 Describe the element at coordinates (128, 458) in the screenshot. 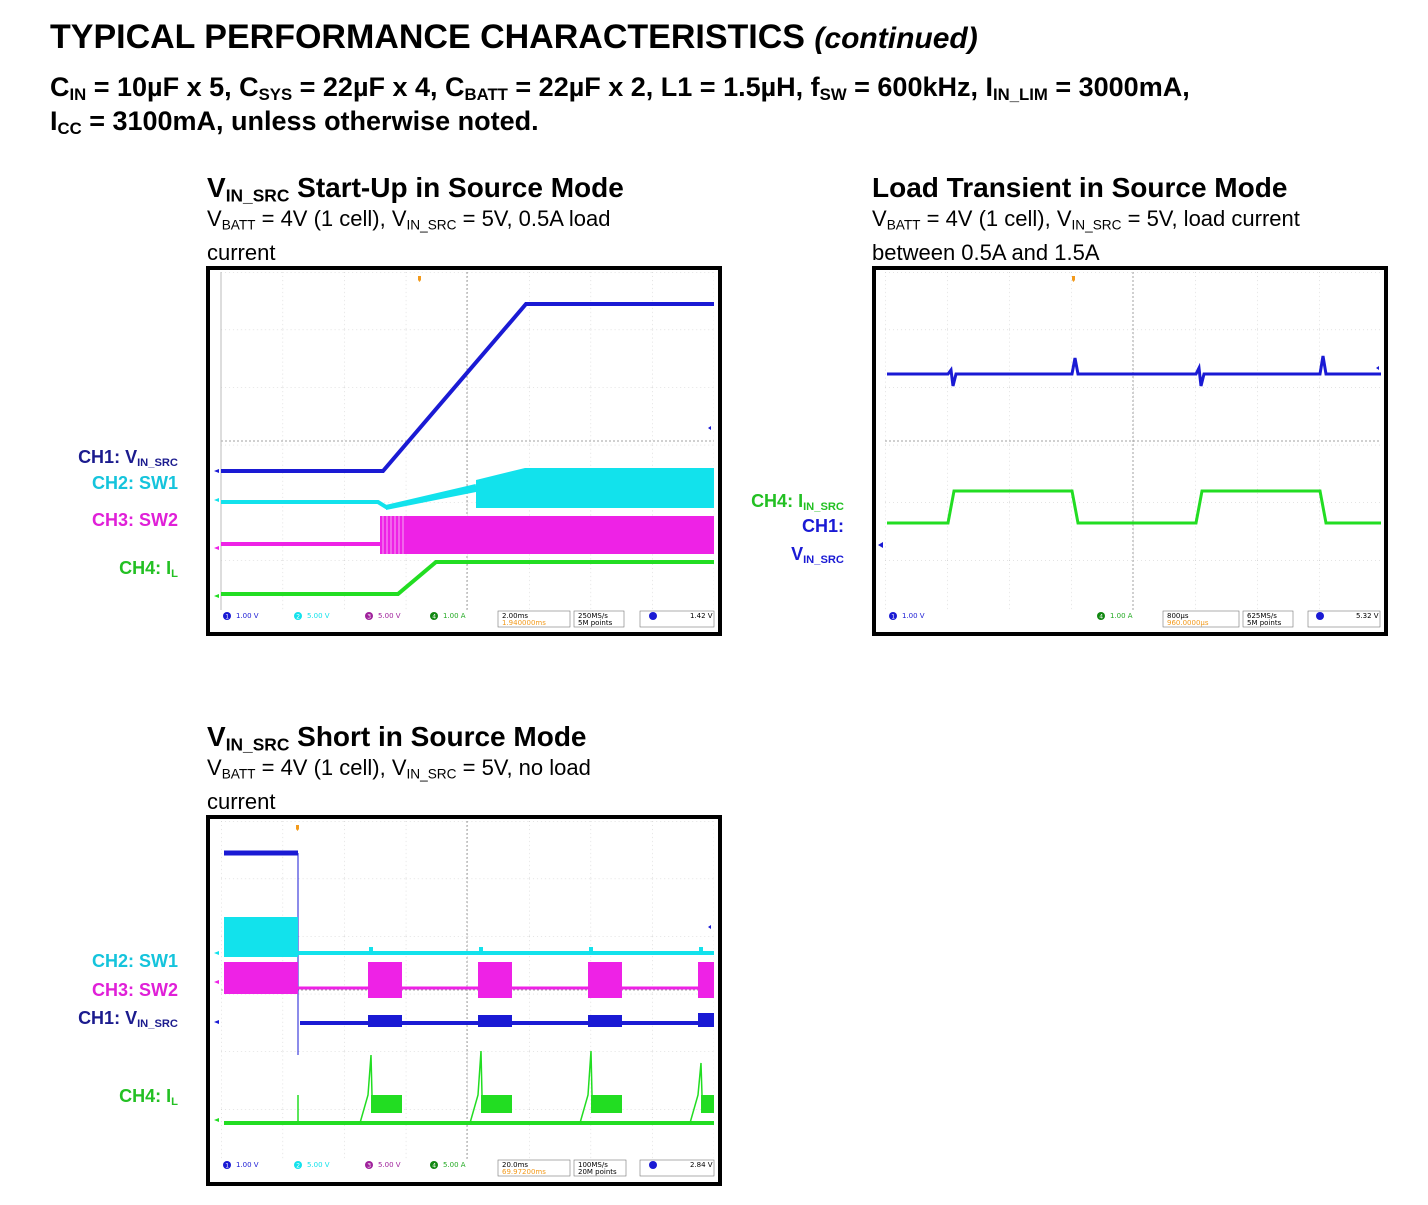

I see `startup-label-ch1: CH1: VIN_SRC` at that location.